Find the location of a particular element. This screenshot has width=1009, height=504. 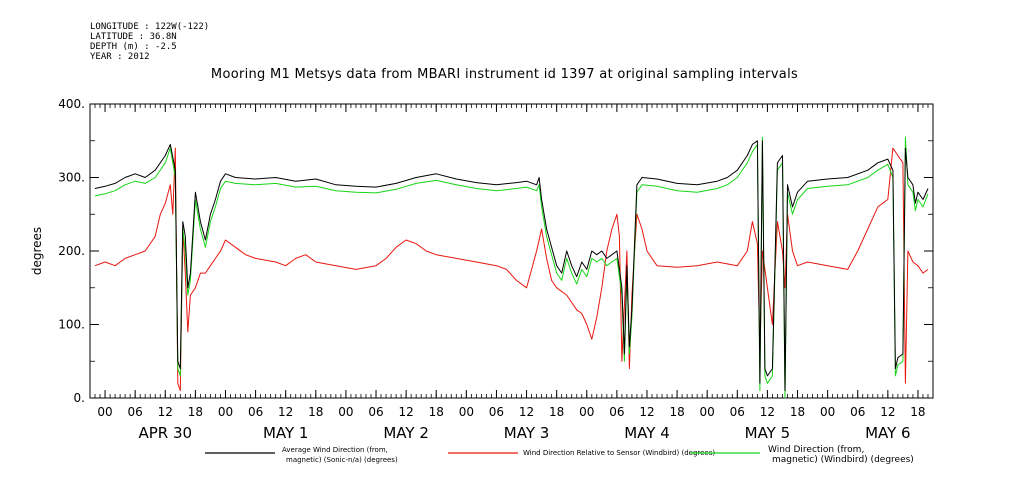

day-label: MAY 5 is located at coordinates (768, 433).